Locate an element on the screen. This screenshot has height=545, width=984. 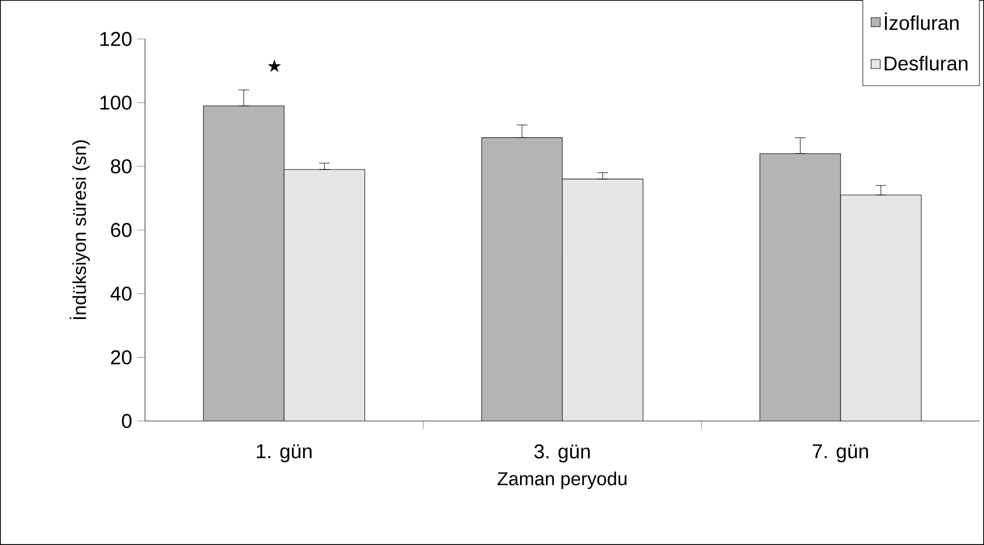
y-axis-title: İndüksiyon süresi (sn) is located at coordinates (80, 230).